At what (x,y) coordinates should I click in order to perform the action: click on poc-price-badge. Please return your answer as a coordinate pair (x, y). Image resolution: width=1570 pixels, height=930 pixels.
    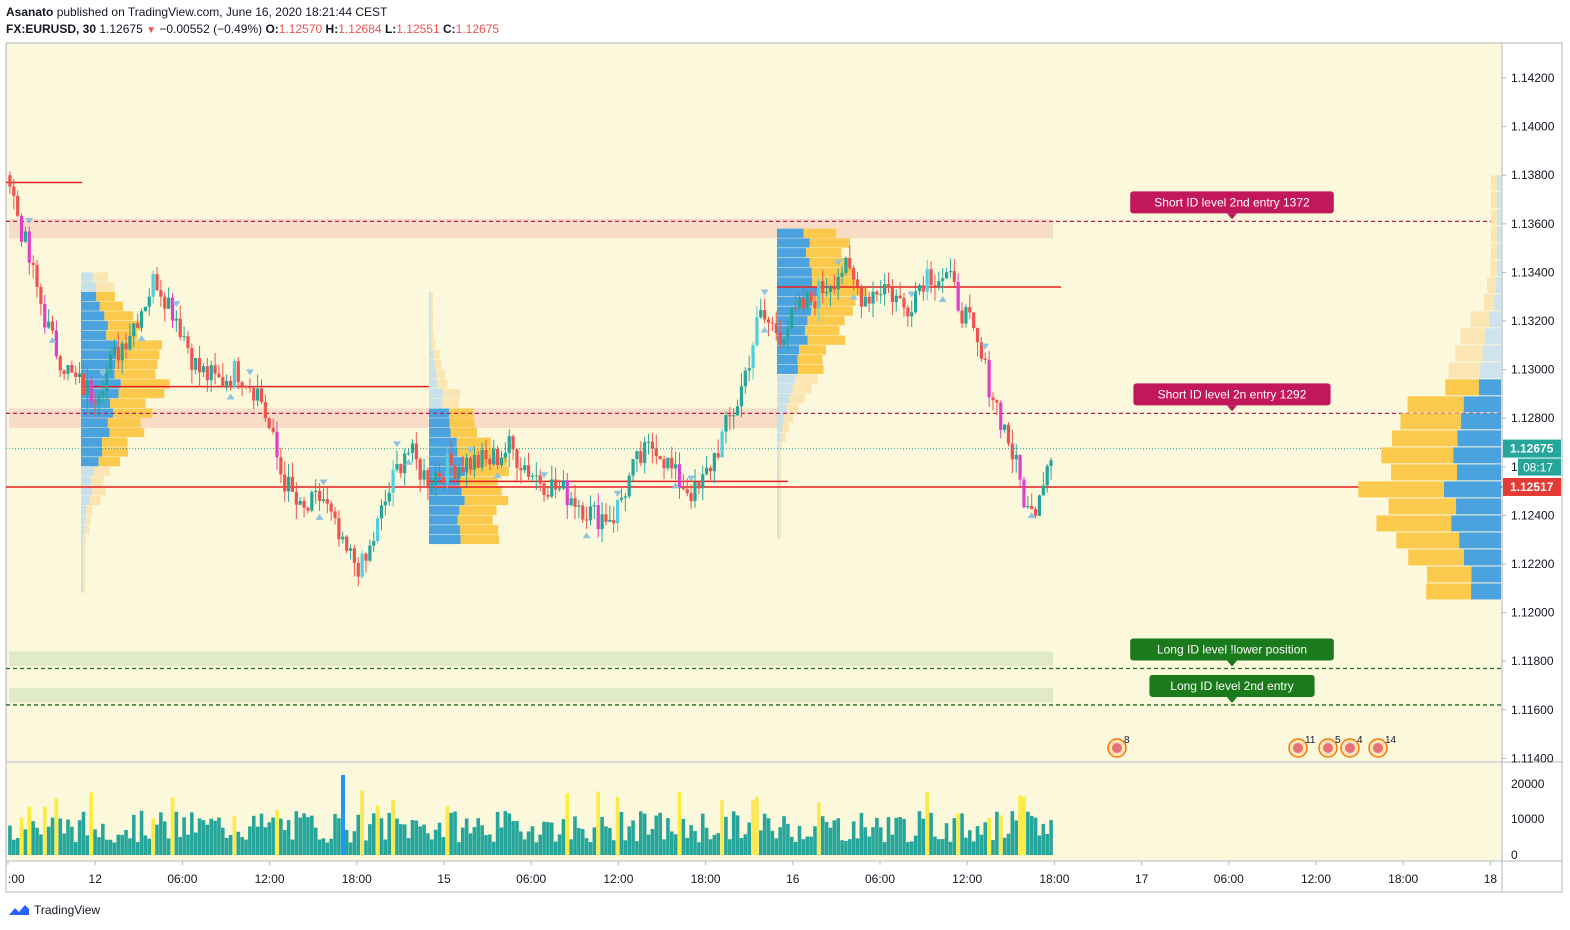
    Looking at the image, I should click on (1532, 486).